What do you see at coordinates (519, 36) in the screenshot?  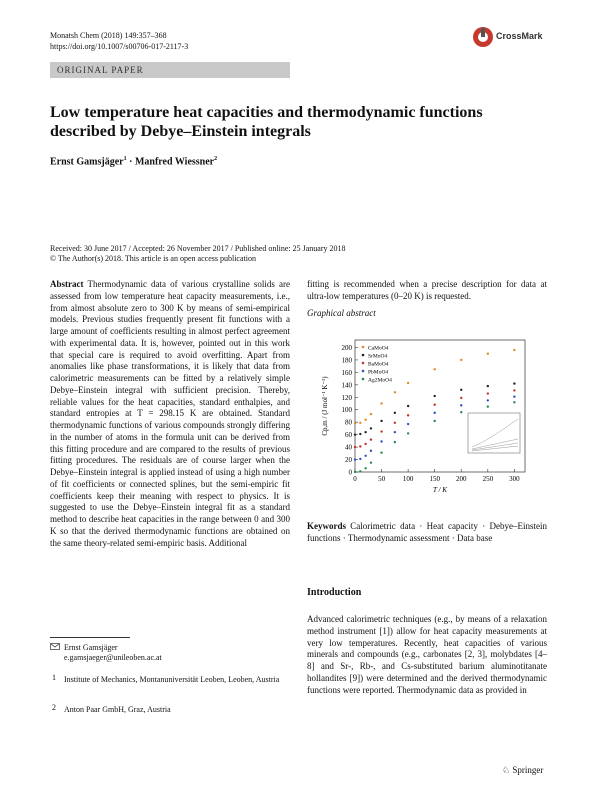 I see `crossmark-text: CrossMark` at bounding box center [519, 36].